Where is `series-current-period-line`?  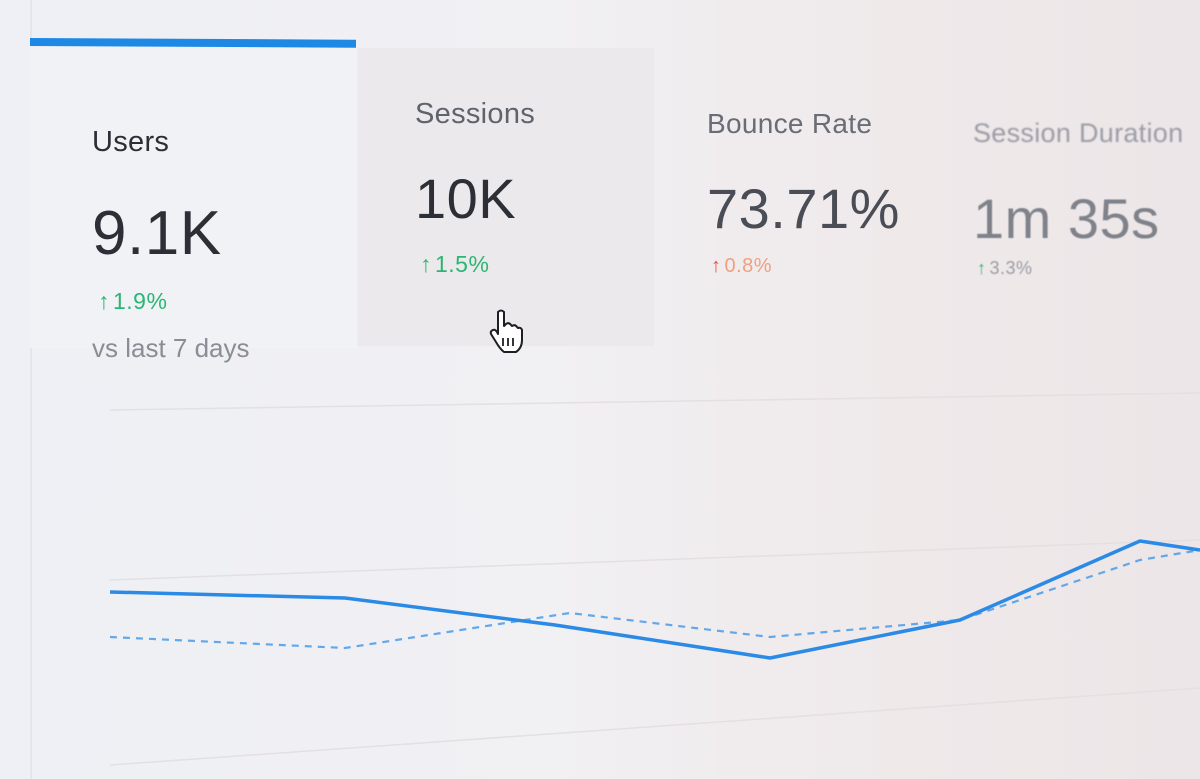
series-current-period-line is located at coordinates (654, 599).